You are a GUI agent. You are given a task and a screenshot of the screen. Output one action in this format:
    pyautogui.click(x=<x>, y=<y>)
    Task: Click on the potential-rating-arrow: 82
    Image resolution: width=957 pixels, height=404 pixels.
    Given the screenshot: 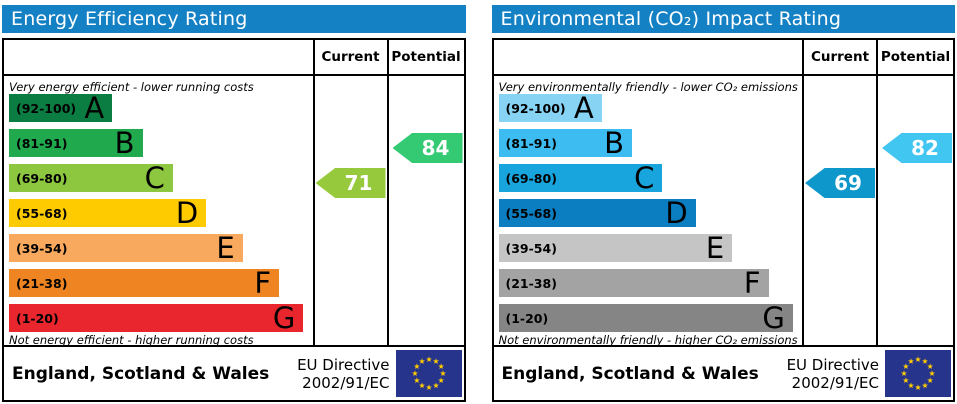 What is the action you would take?
    pyautogui.click(x=917, y=148)
    